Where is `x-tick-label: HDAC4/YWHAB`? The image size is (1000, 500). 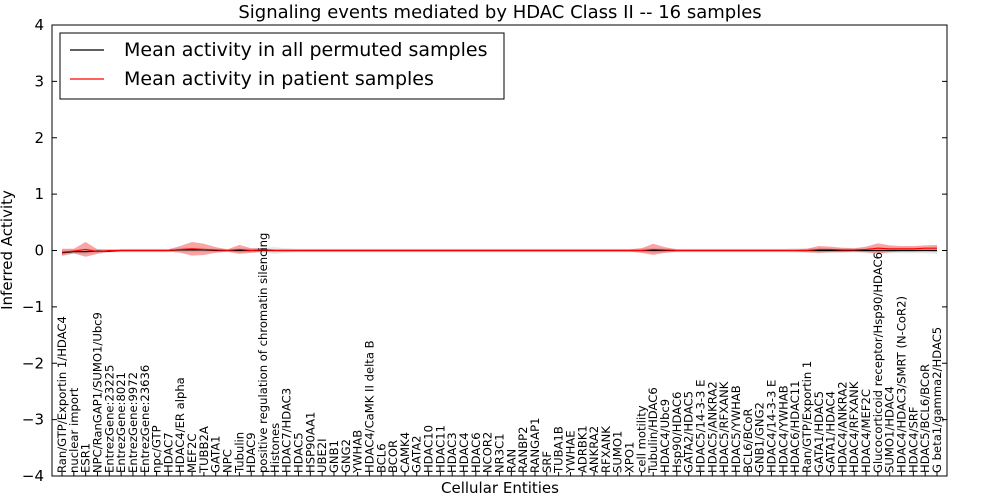 x-tick-label: HDAC4/YWHAB is located at coordinates (783, 429).